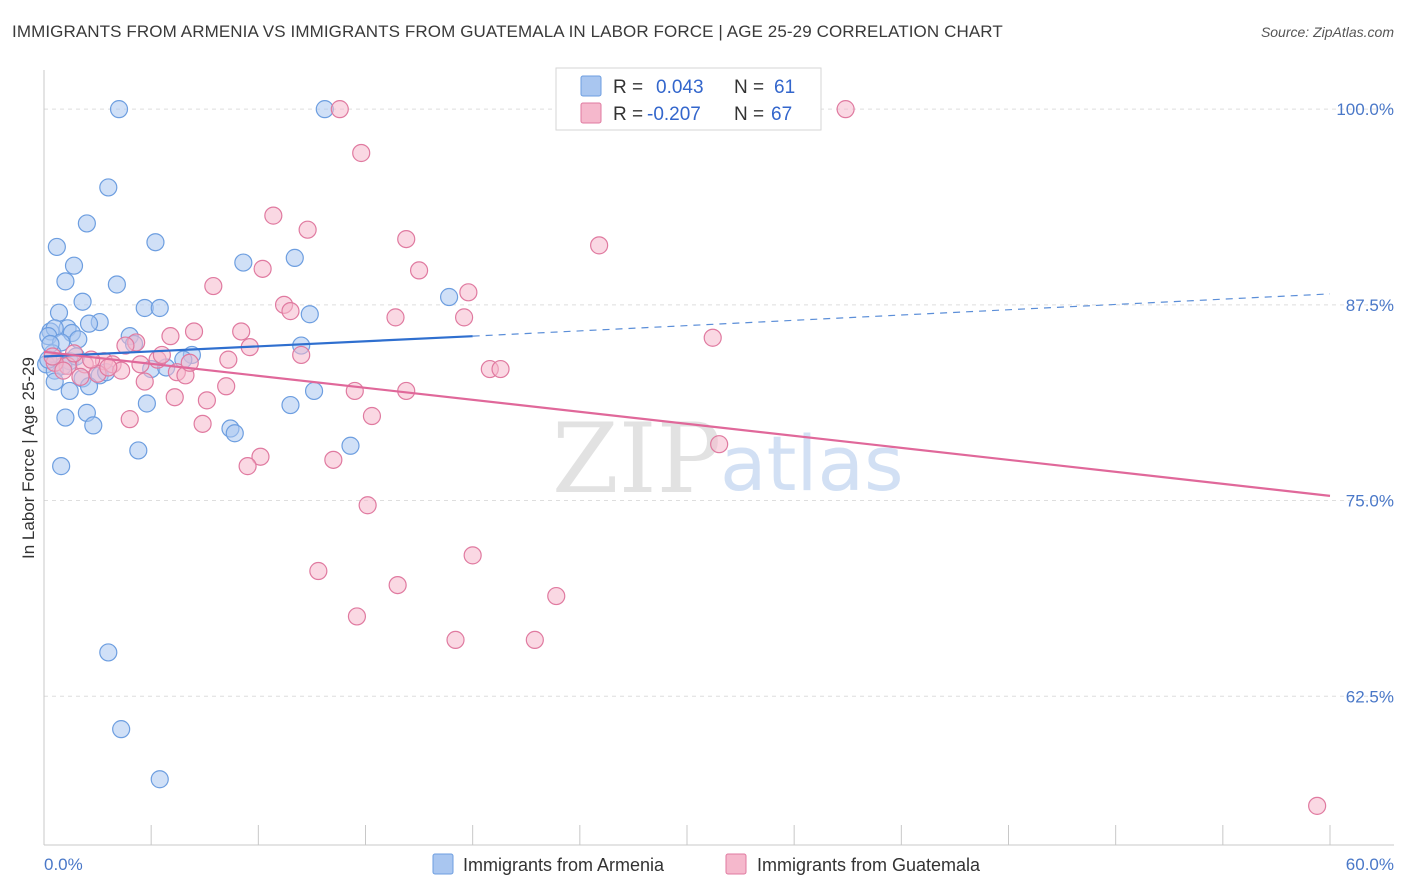 The width and height of the screenshot is (1406, 892). What do you see at coordinates (812, 463) in the screenshot?
I see `watermark-atlas: atlas` at bounding box center [812, 463].